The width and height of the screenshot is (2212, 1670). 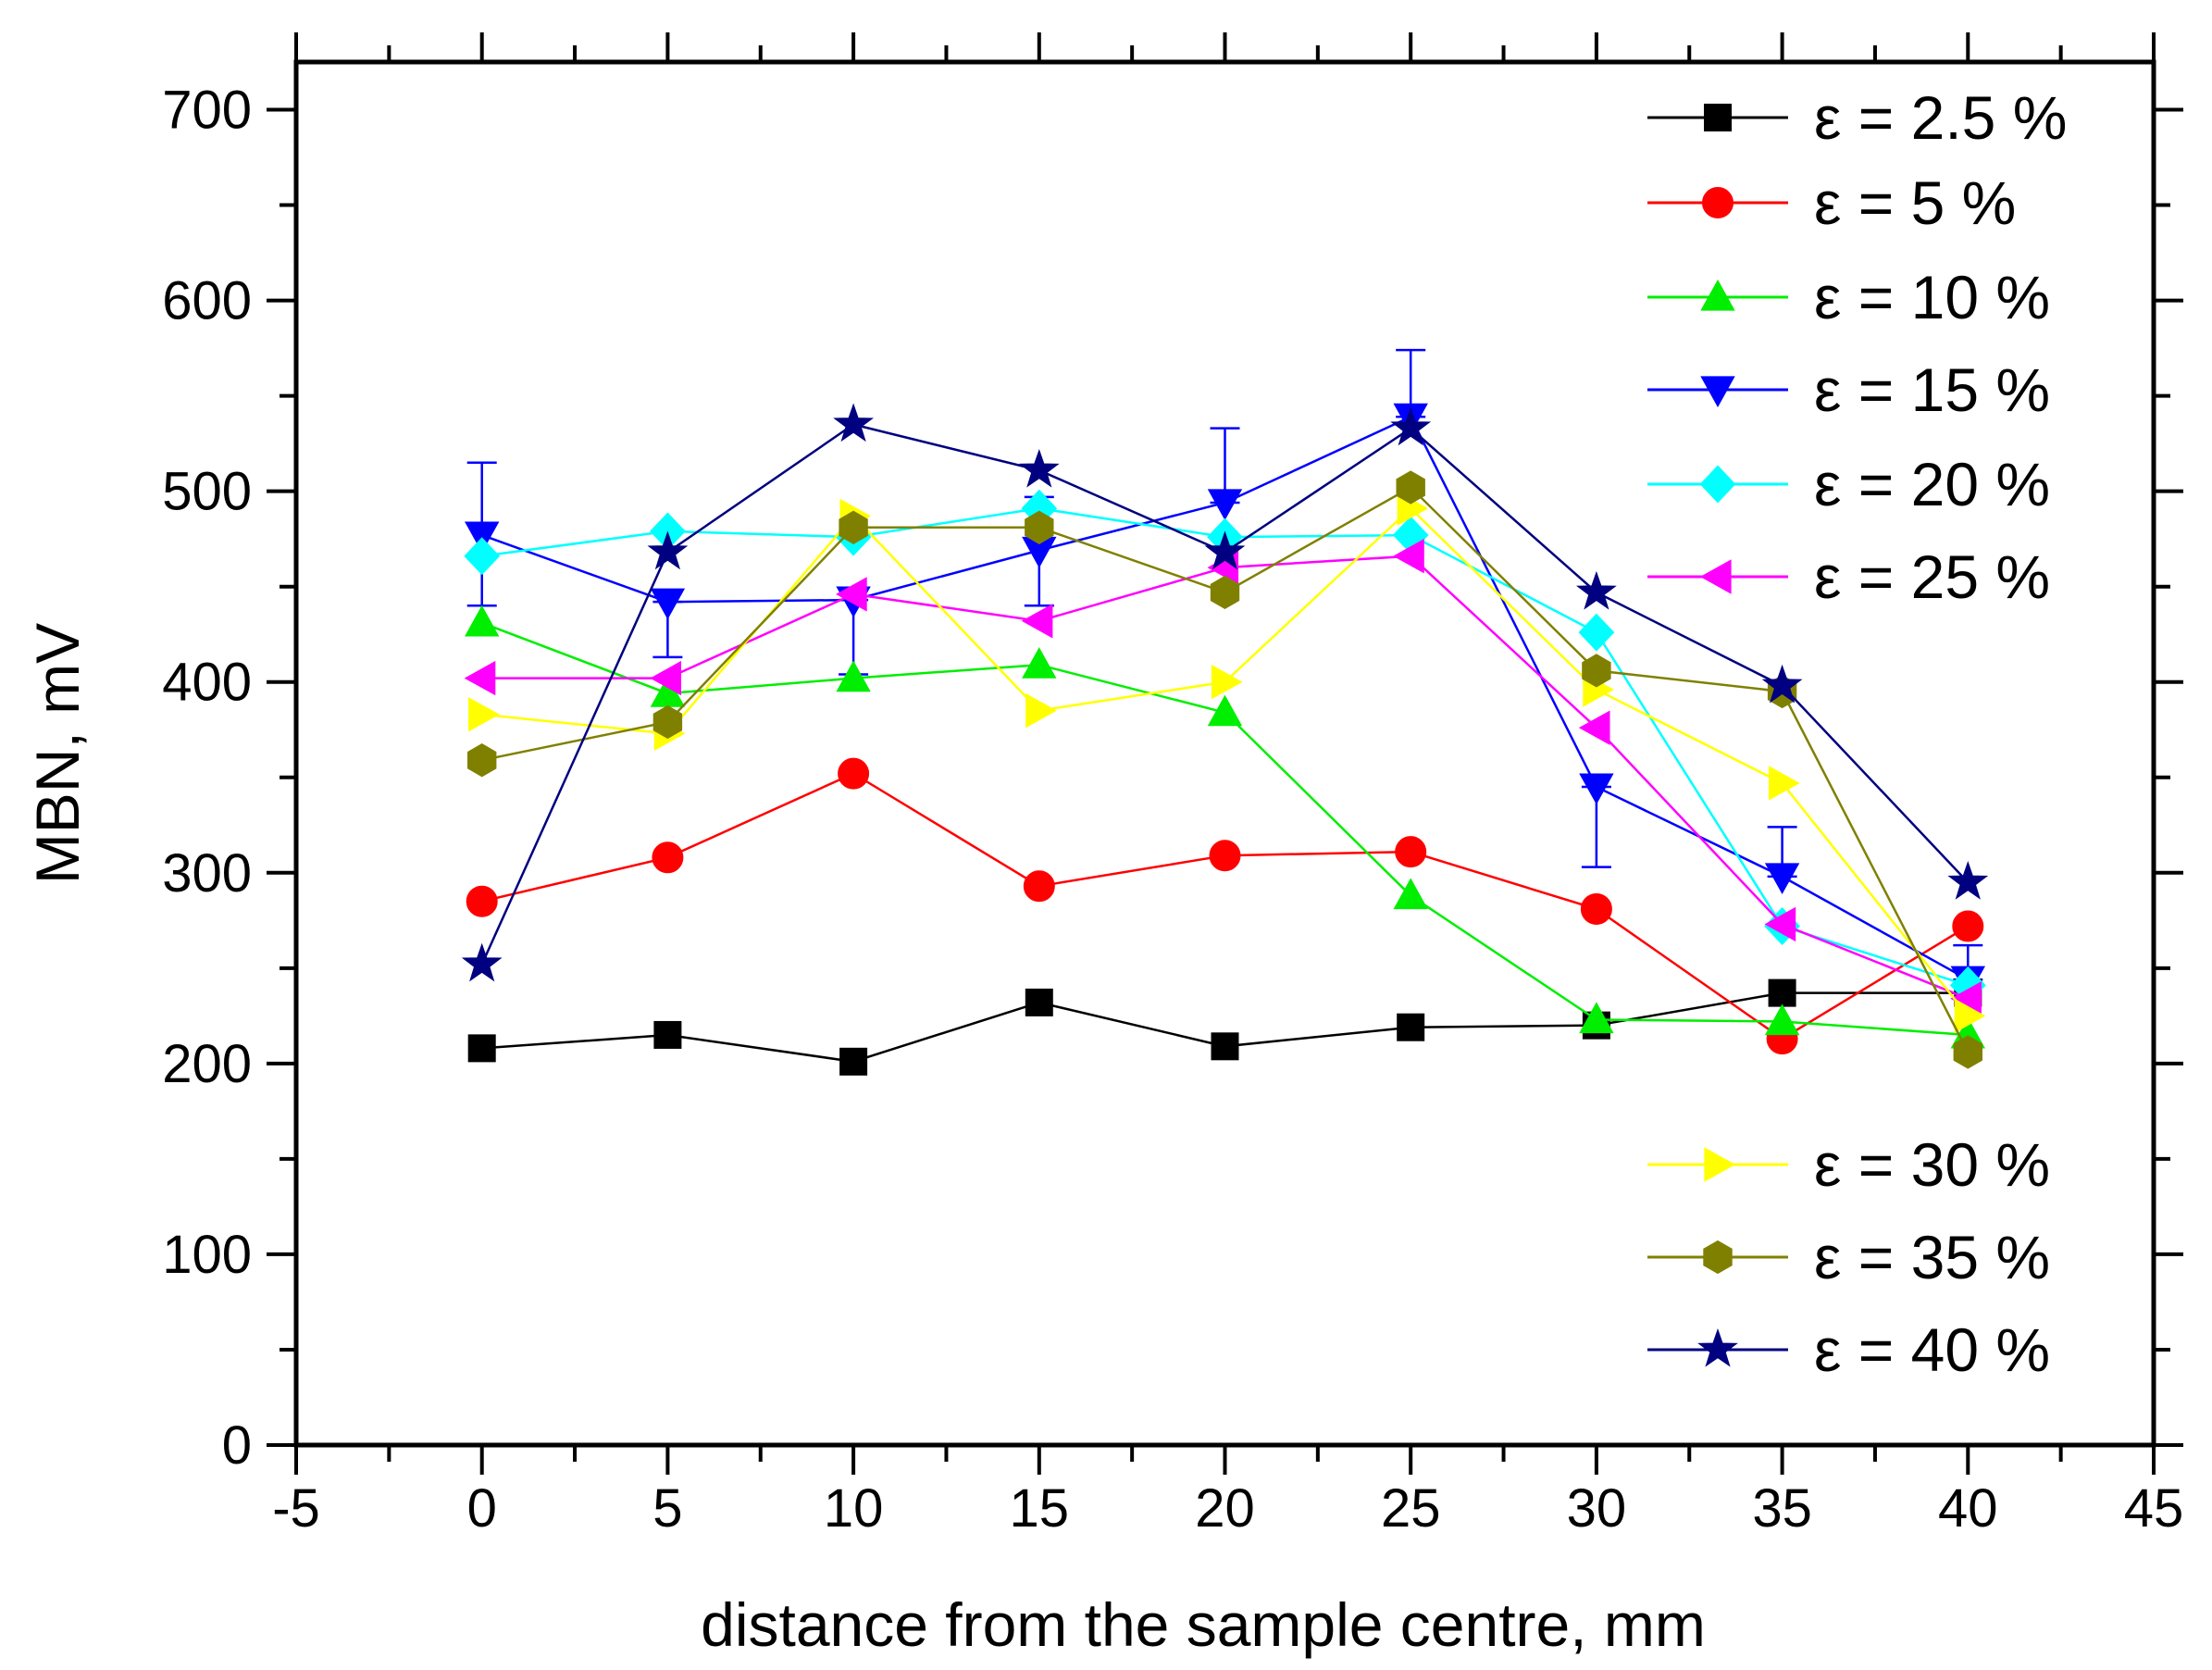 What do you see at coordinates (1932, 1349) in the screenshot?
I see `legend-label: ε = 40 %` at bounding box center [1932, 1349].